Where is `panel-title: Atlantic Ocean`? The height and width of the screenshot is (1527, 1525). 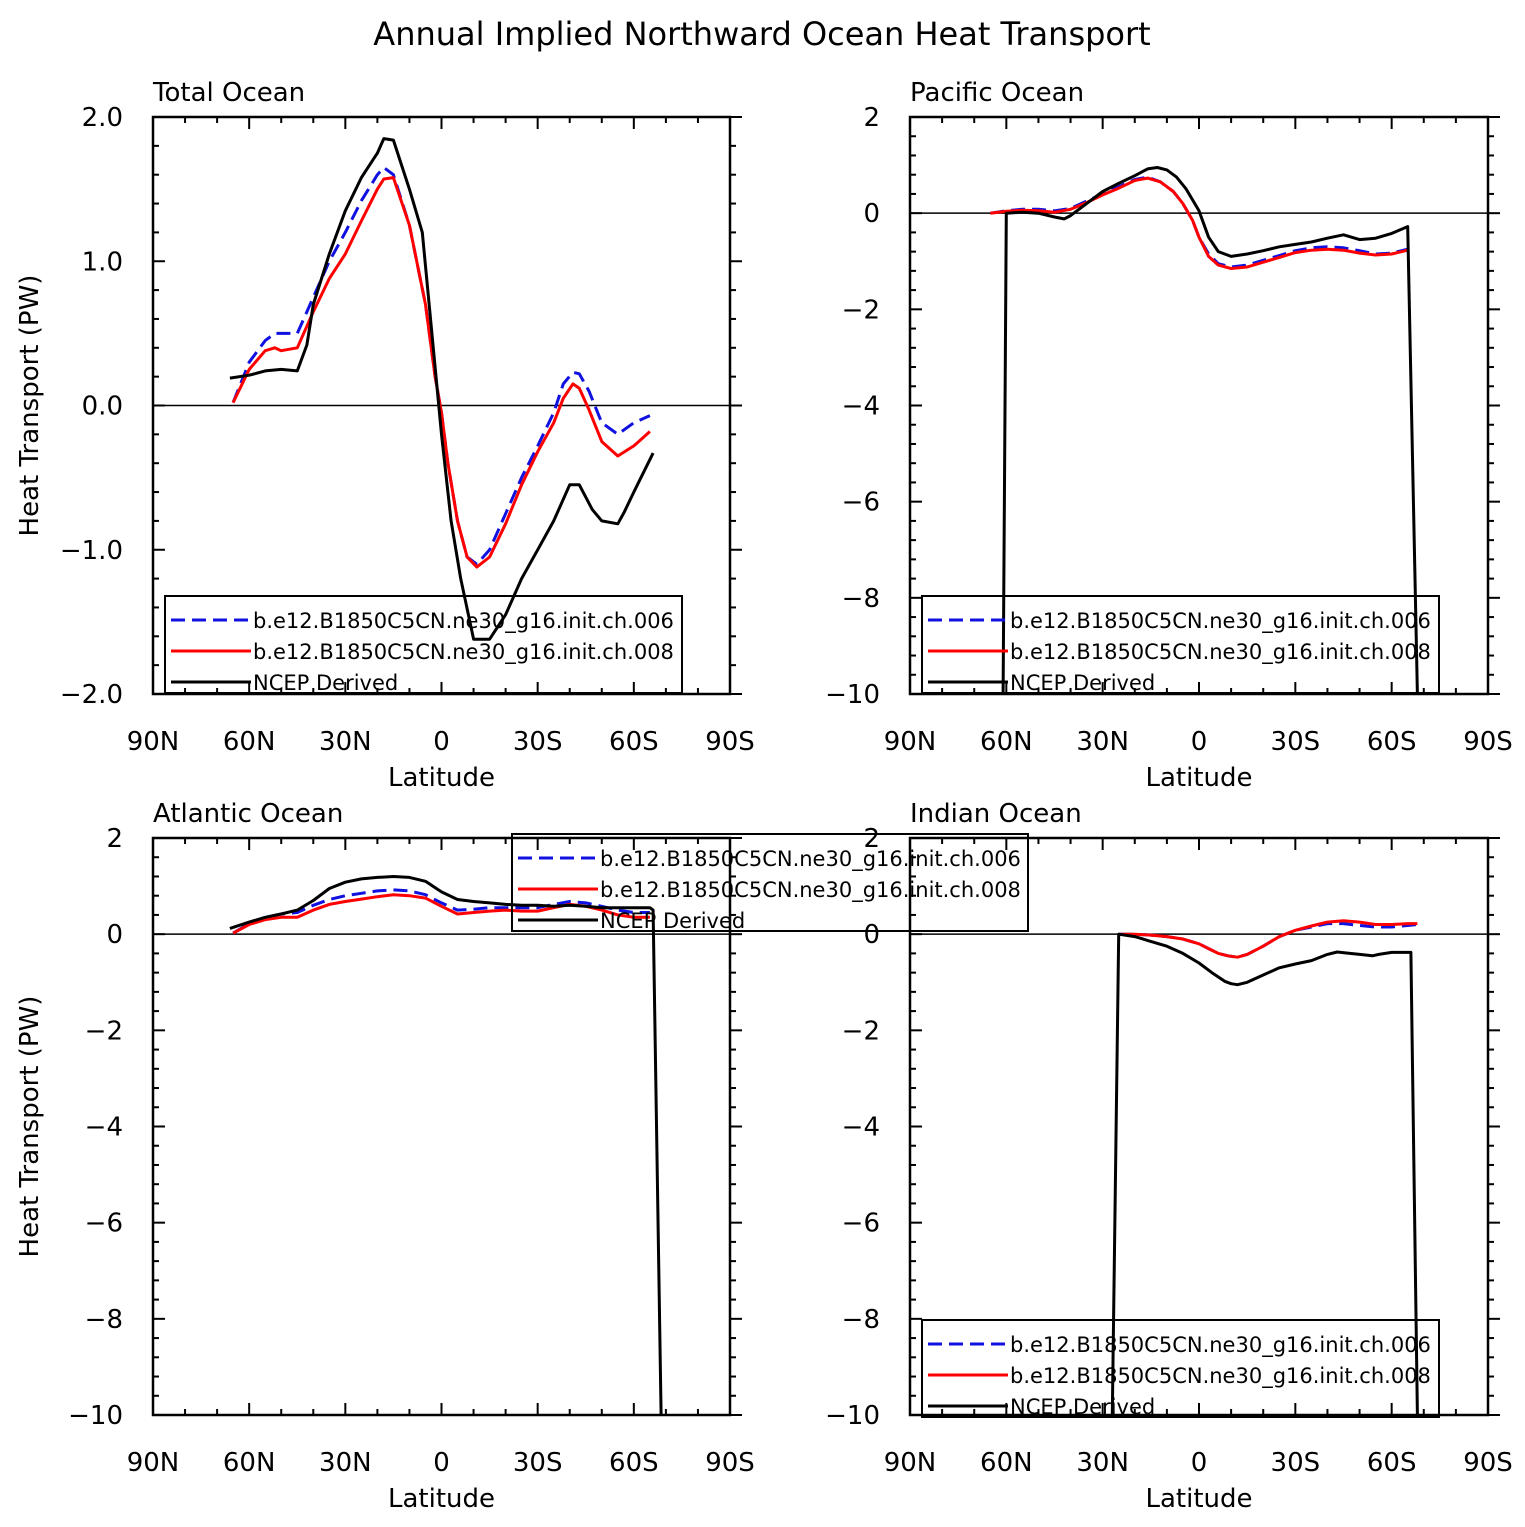 panel-title: Atlantic Ocean is located at coordinates (248, 814).